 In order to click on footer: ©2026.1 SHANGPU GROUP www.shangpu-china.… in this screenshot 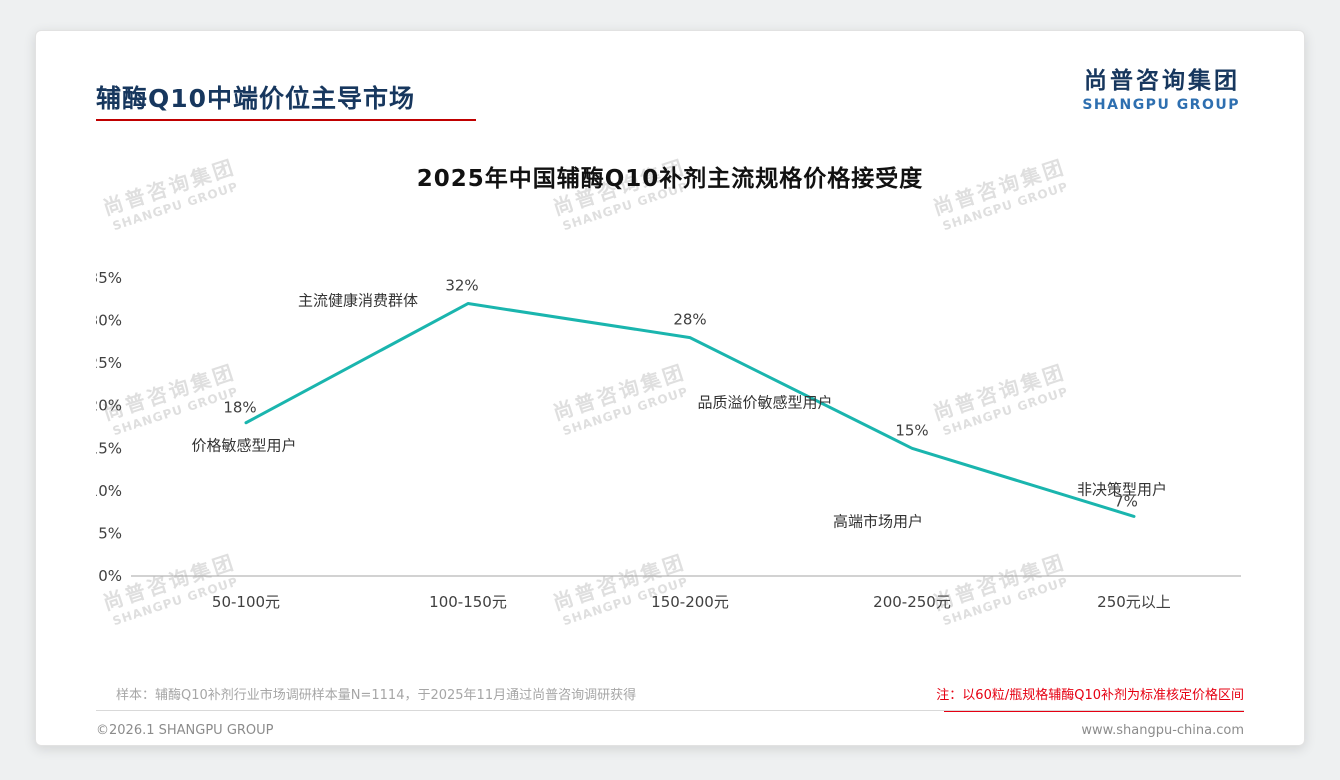, I will do `click(670, 730)`.